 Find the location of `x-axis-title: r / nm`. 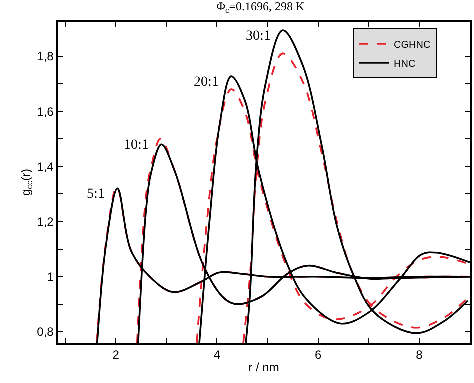

x-axis-title: r / nm is located at coordinates (264, 367).